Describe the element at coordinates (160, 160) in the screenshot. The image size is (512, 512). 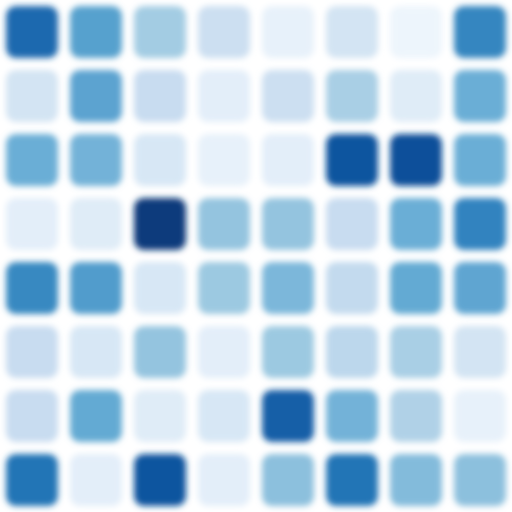
I see `heatmap-cell-r2-c2` at that location.